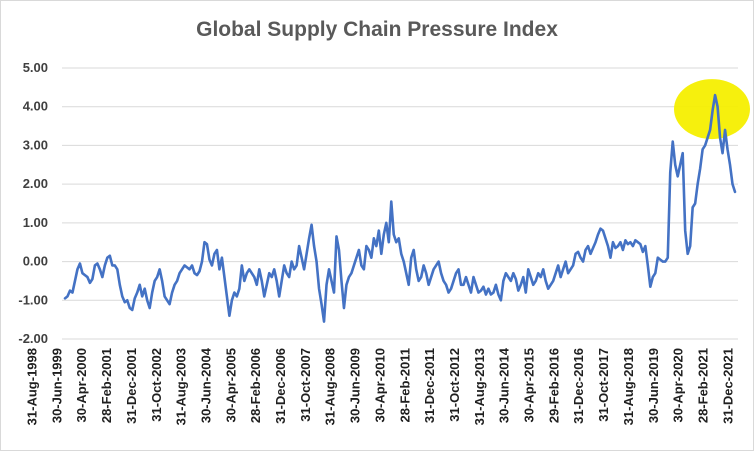 The image size is (754, 451). I want to click on x-tick-label: 28-Feb-2001, so click(106, 385).